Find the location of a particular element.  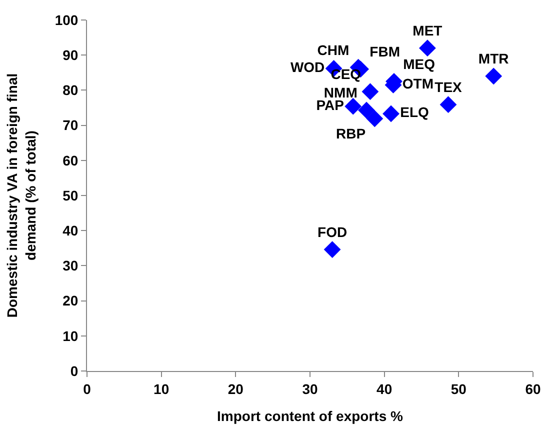

y-tick-label: 0 is located at coordinates (74, 370).